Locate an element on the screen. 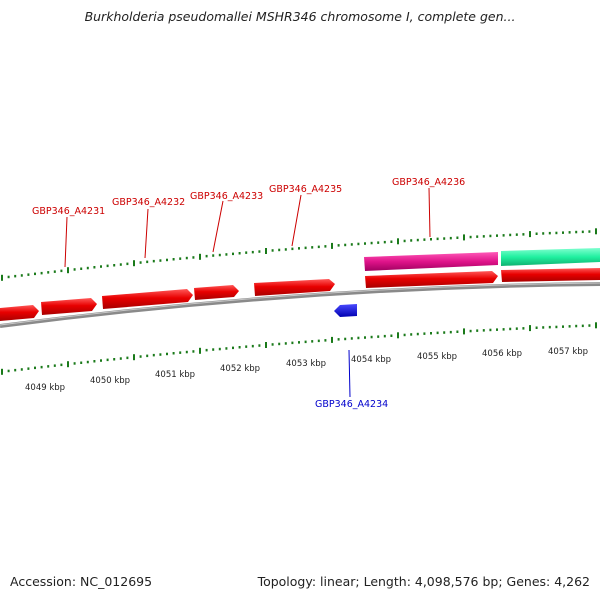  kbp-label: 4055 kbp is located at coordinates (437, 357).